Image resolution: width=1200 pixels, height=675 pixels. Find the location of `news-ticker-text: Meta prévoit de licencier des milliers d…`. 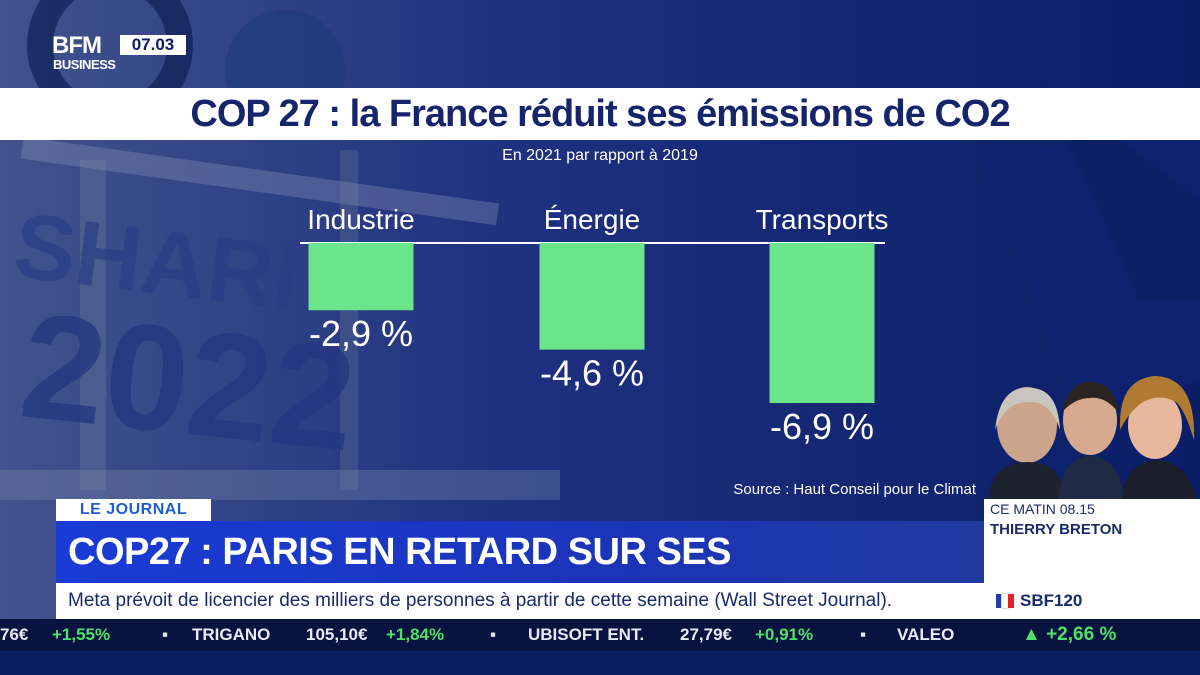

news-ticker-text: Meta prévoit de licencier des milliers d… is located at coordinates (480, 600).